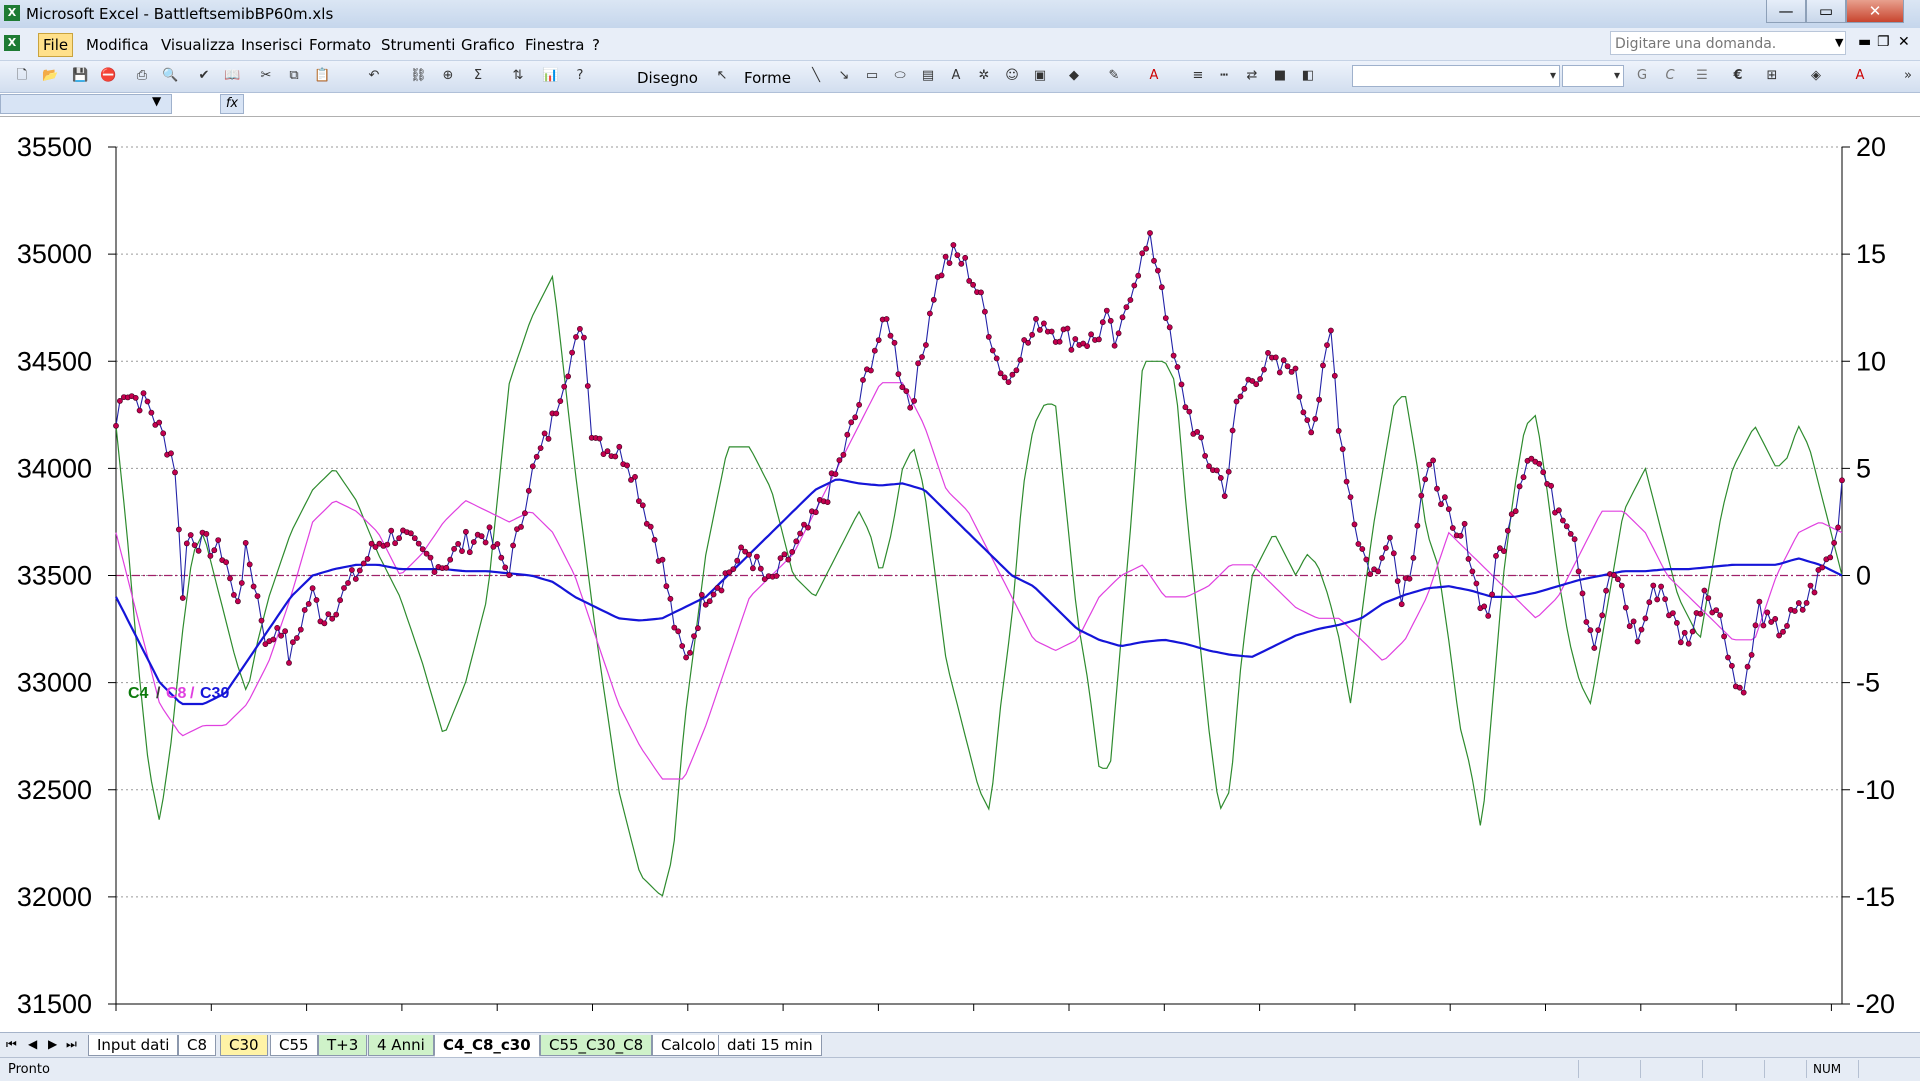  Describe the element at coordinates (688, 1045) in the screenshot. I see `sheet-tab: Calcolo` at that location.